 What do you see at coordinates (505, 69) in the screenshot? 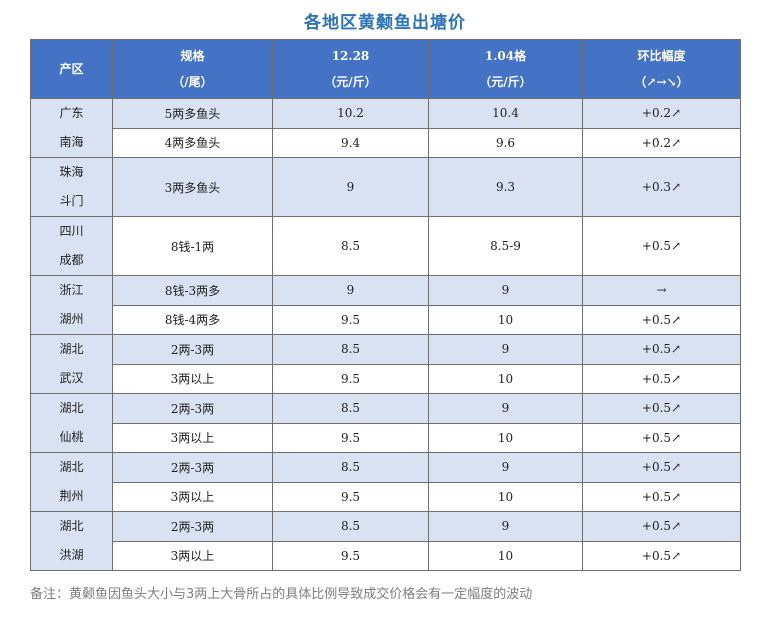
I see `header-price-0104: 1.04格 （元/斤）` at bounding box center [505, 69].